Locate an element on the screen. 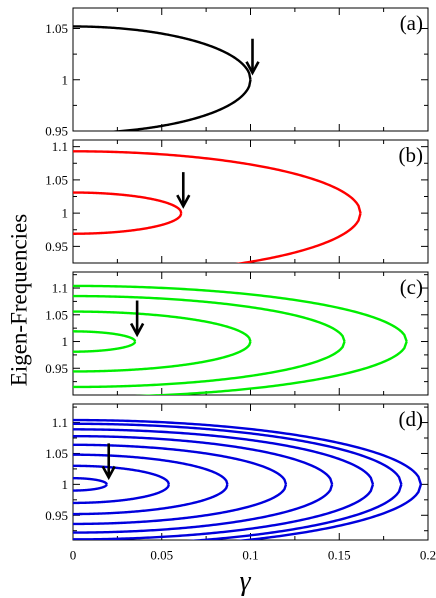 Image resolution: width=436 pixels, height=598 pixels. x-axis-title: γ is located at coordinates (245, 581).